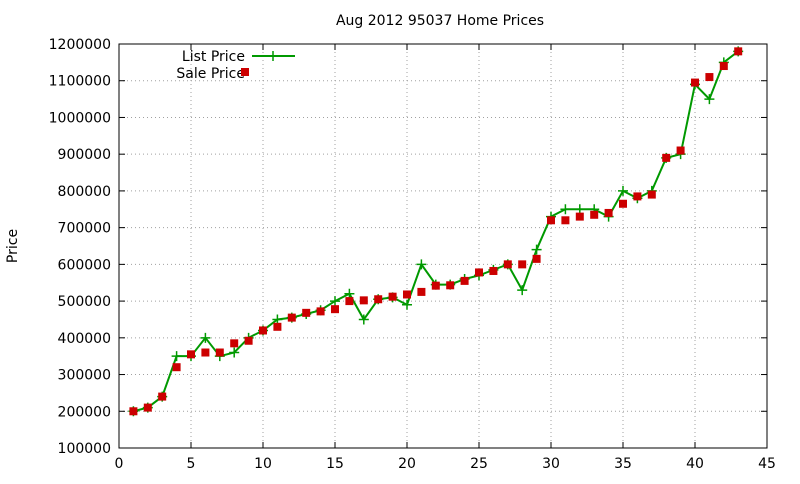 The image size is (800, 484). What do you see at coordinates (84, 376) in the screenshot?
I see `y-tick-label: 300000` at bounding box center [84, 376].